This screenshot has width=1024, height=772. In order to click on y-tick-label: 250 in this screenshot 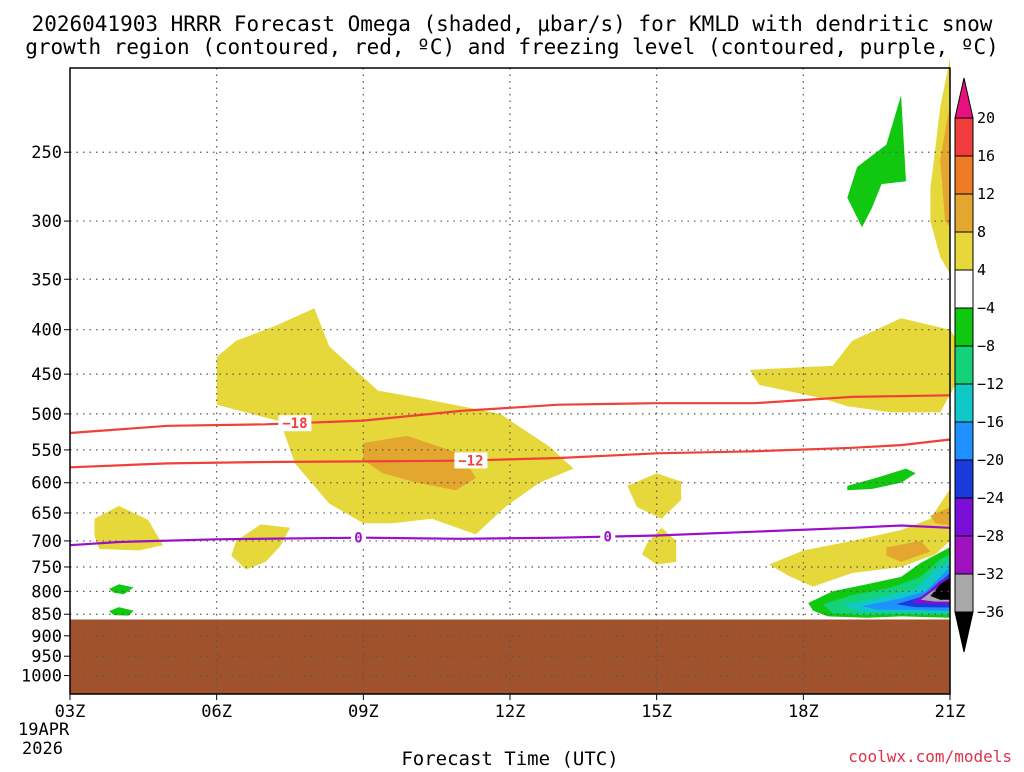, I will do `click(46, 153)`.